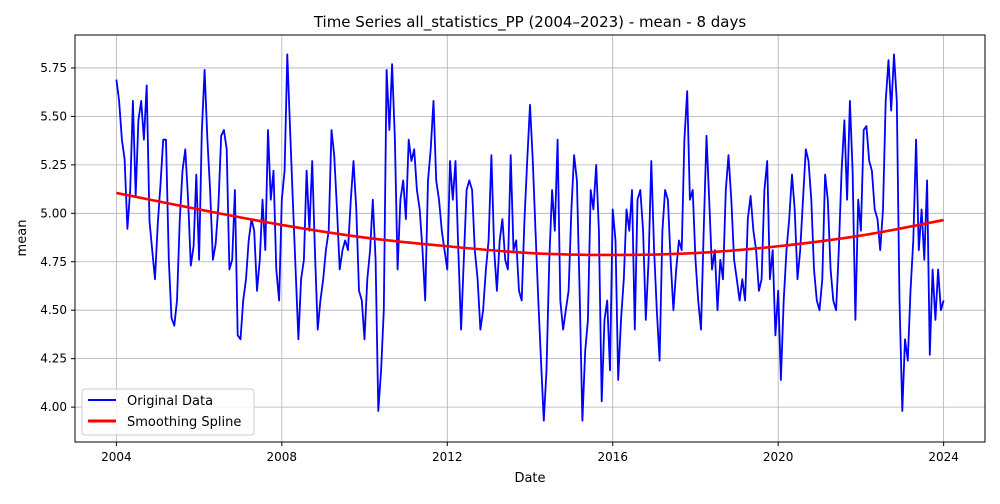  I want to click on x-tick-label: 2012, so click(447, 457).